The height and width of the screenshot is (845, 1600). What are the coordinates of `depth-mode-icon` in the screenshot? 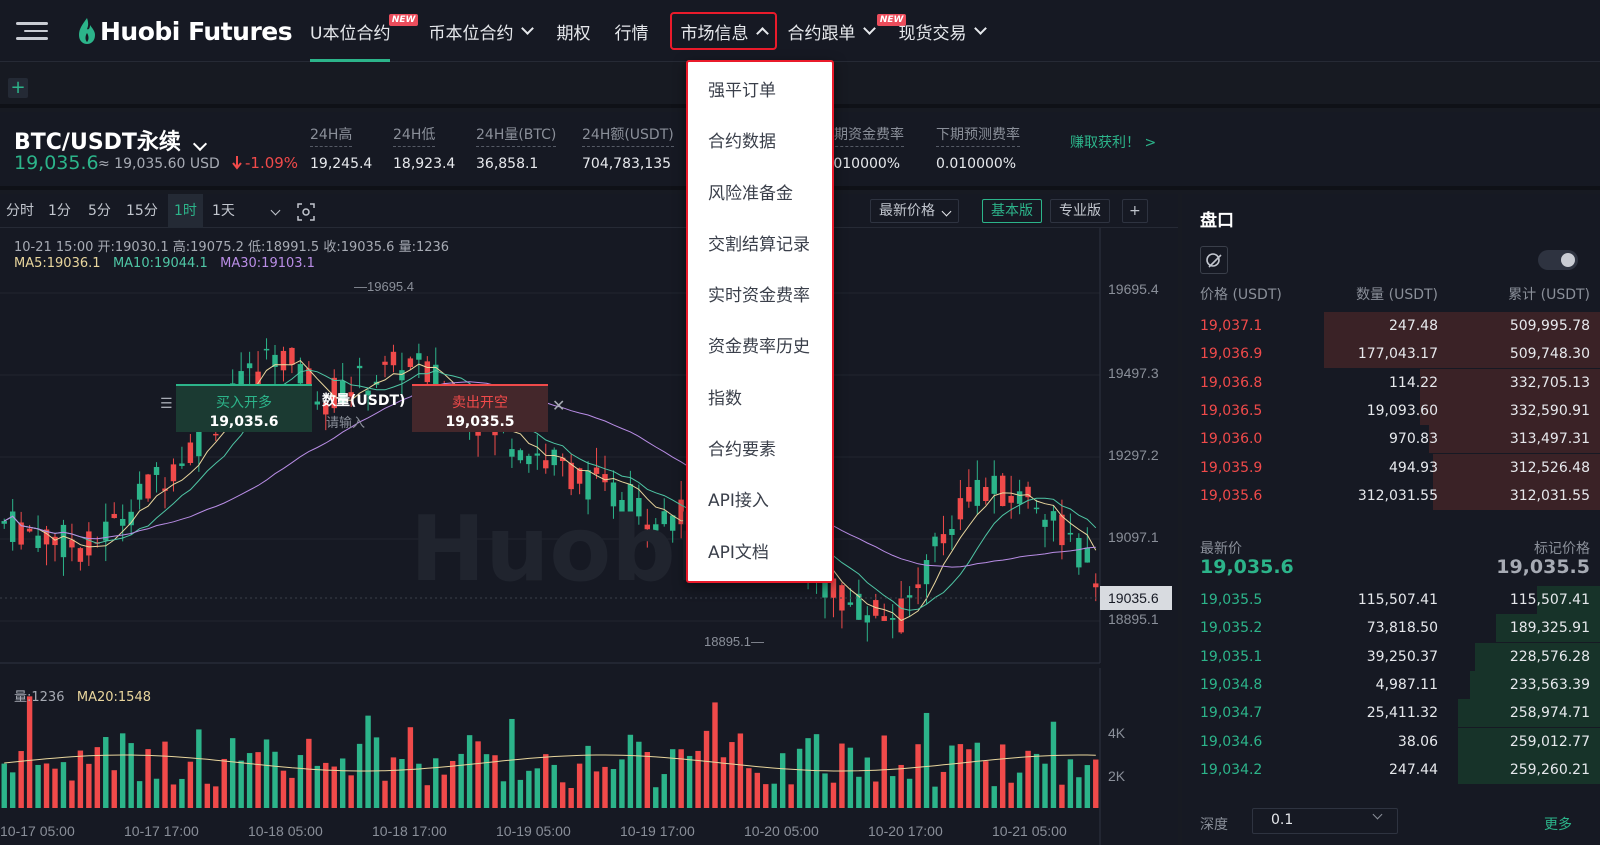 It's located at (1214, 260).